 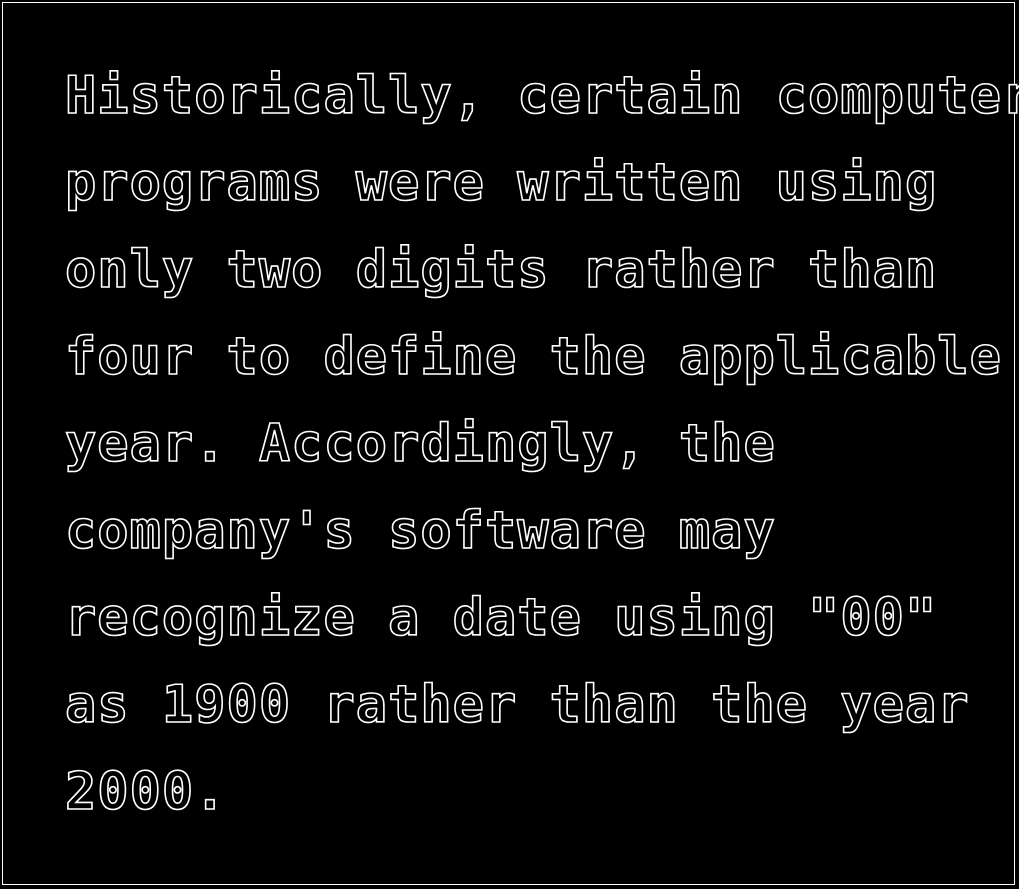 I want to click on text-line-6: company's software may, so click(x=420, y=531).